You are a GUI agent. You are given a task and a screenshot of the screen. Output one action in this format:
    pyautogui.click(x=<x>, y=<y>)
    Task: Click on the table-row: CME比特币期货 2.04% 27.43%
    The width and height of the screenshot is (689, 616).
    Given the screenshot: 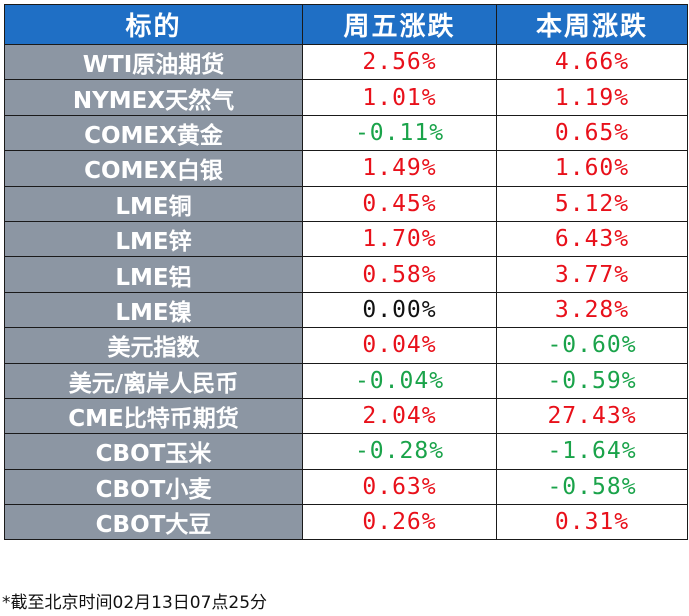 What is the action you would take?
    pyautogui.click(x=346, y=416)
    